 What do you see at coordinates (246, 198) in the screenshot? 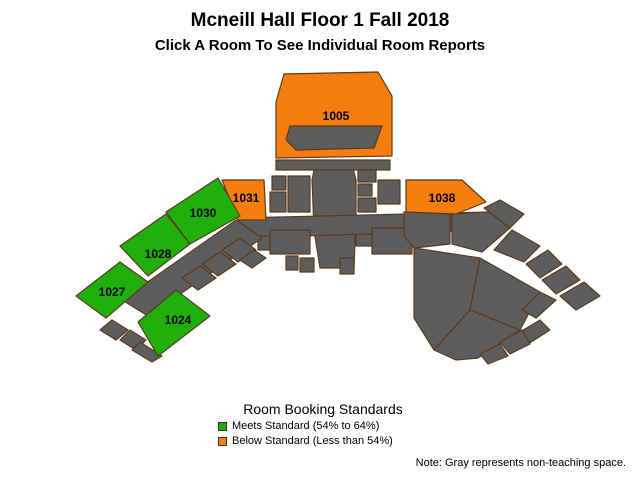
I see `room-1031-label: 1031` at bounding box center [246, 198].